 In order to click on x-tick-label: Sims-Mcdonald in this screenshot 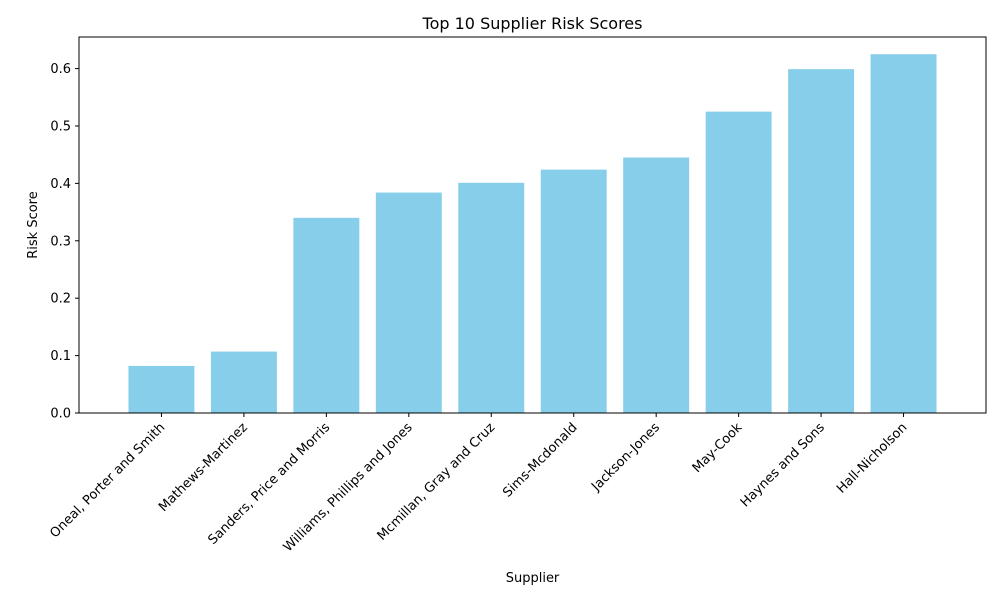, I will do `click(540, 460)`.